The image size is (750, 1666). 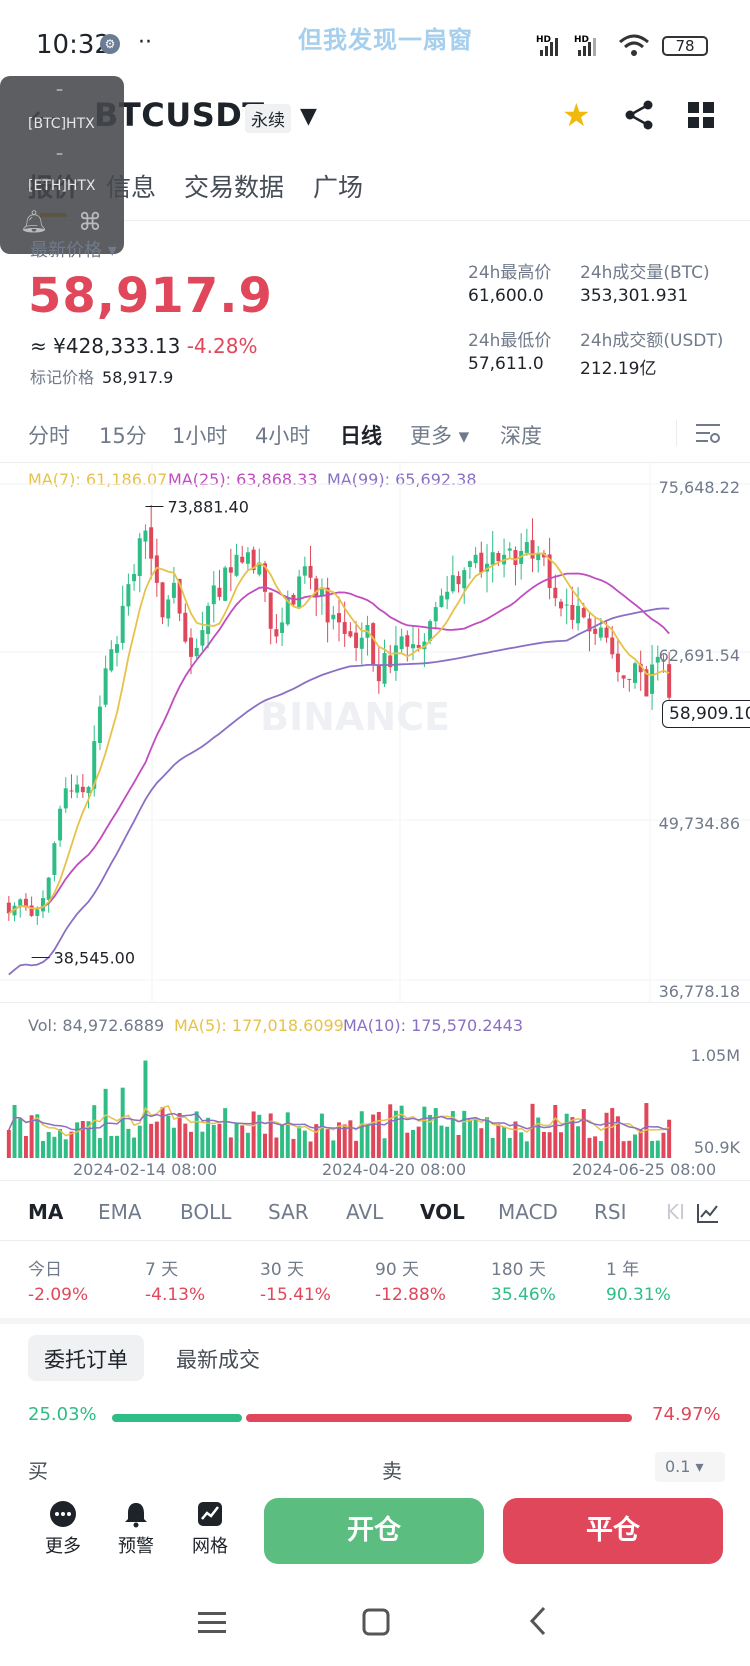 What do you see at coordinates (73, 250) in the screenshot?
I see `last-price-label: 最新价格 ▾` at bounding box center [73, 250].